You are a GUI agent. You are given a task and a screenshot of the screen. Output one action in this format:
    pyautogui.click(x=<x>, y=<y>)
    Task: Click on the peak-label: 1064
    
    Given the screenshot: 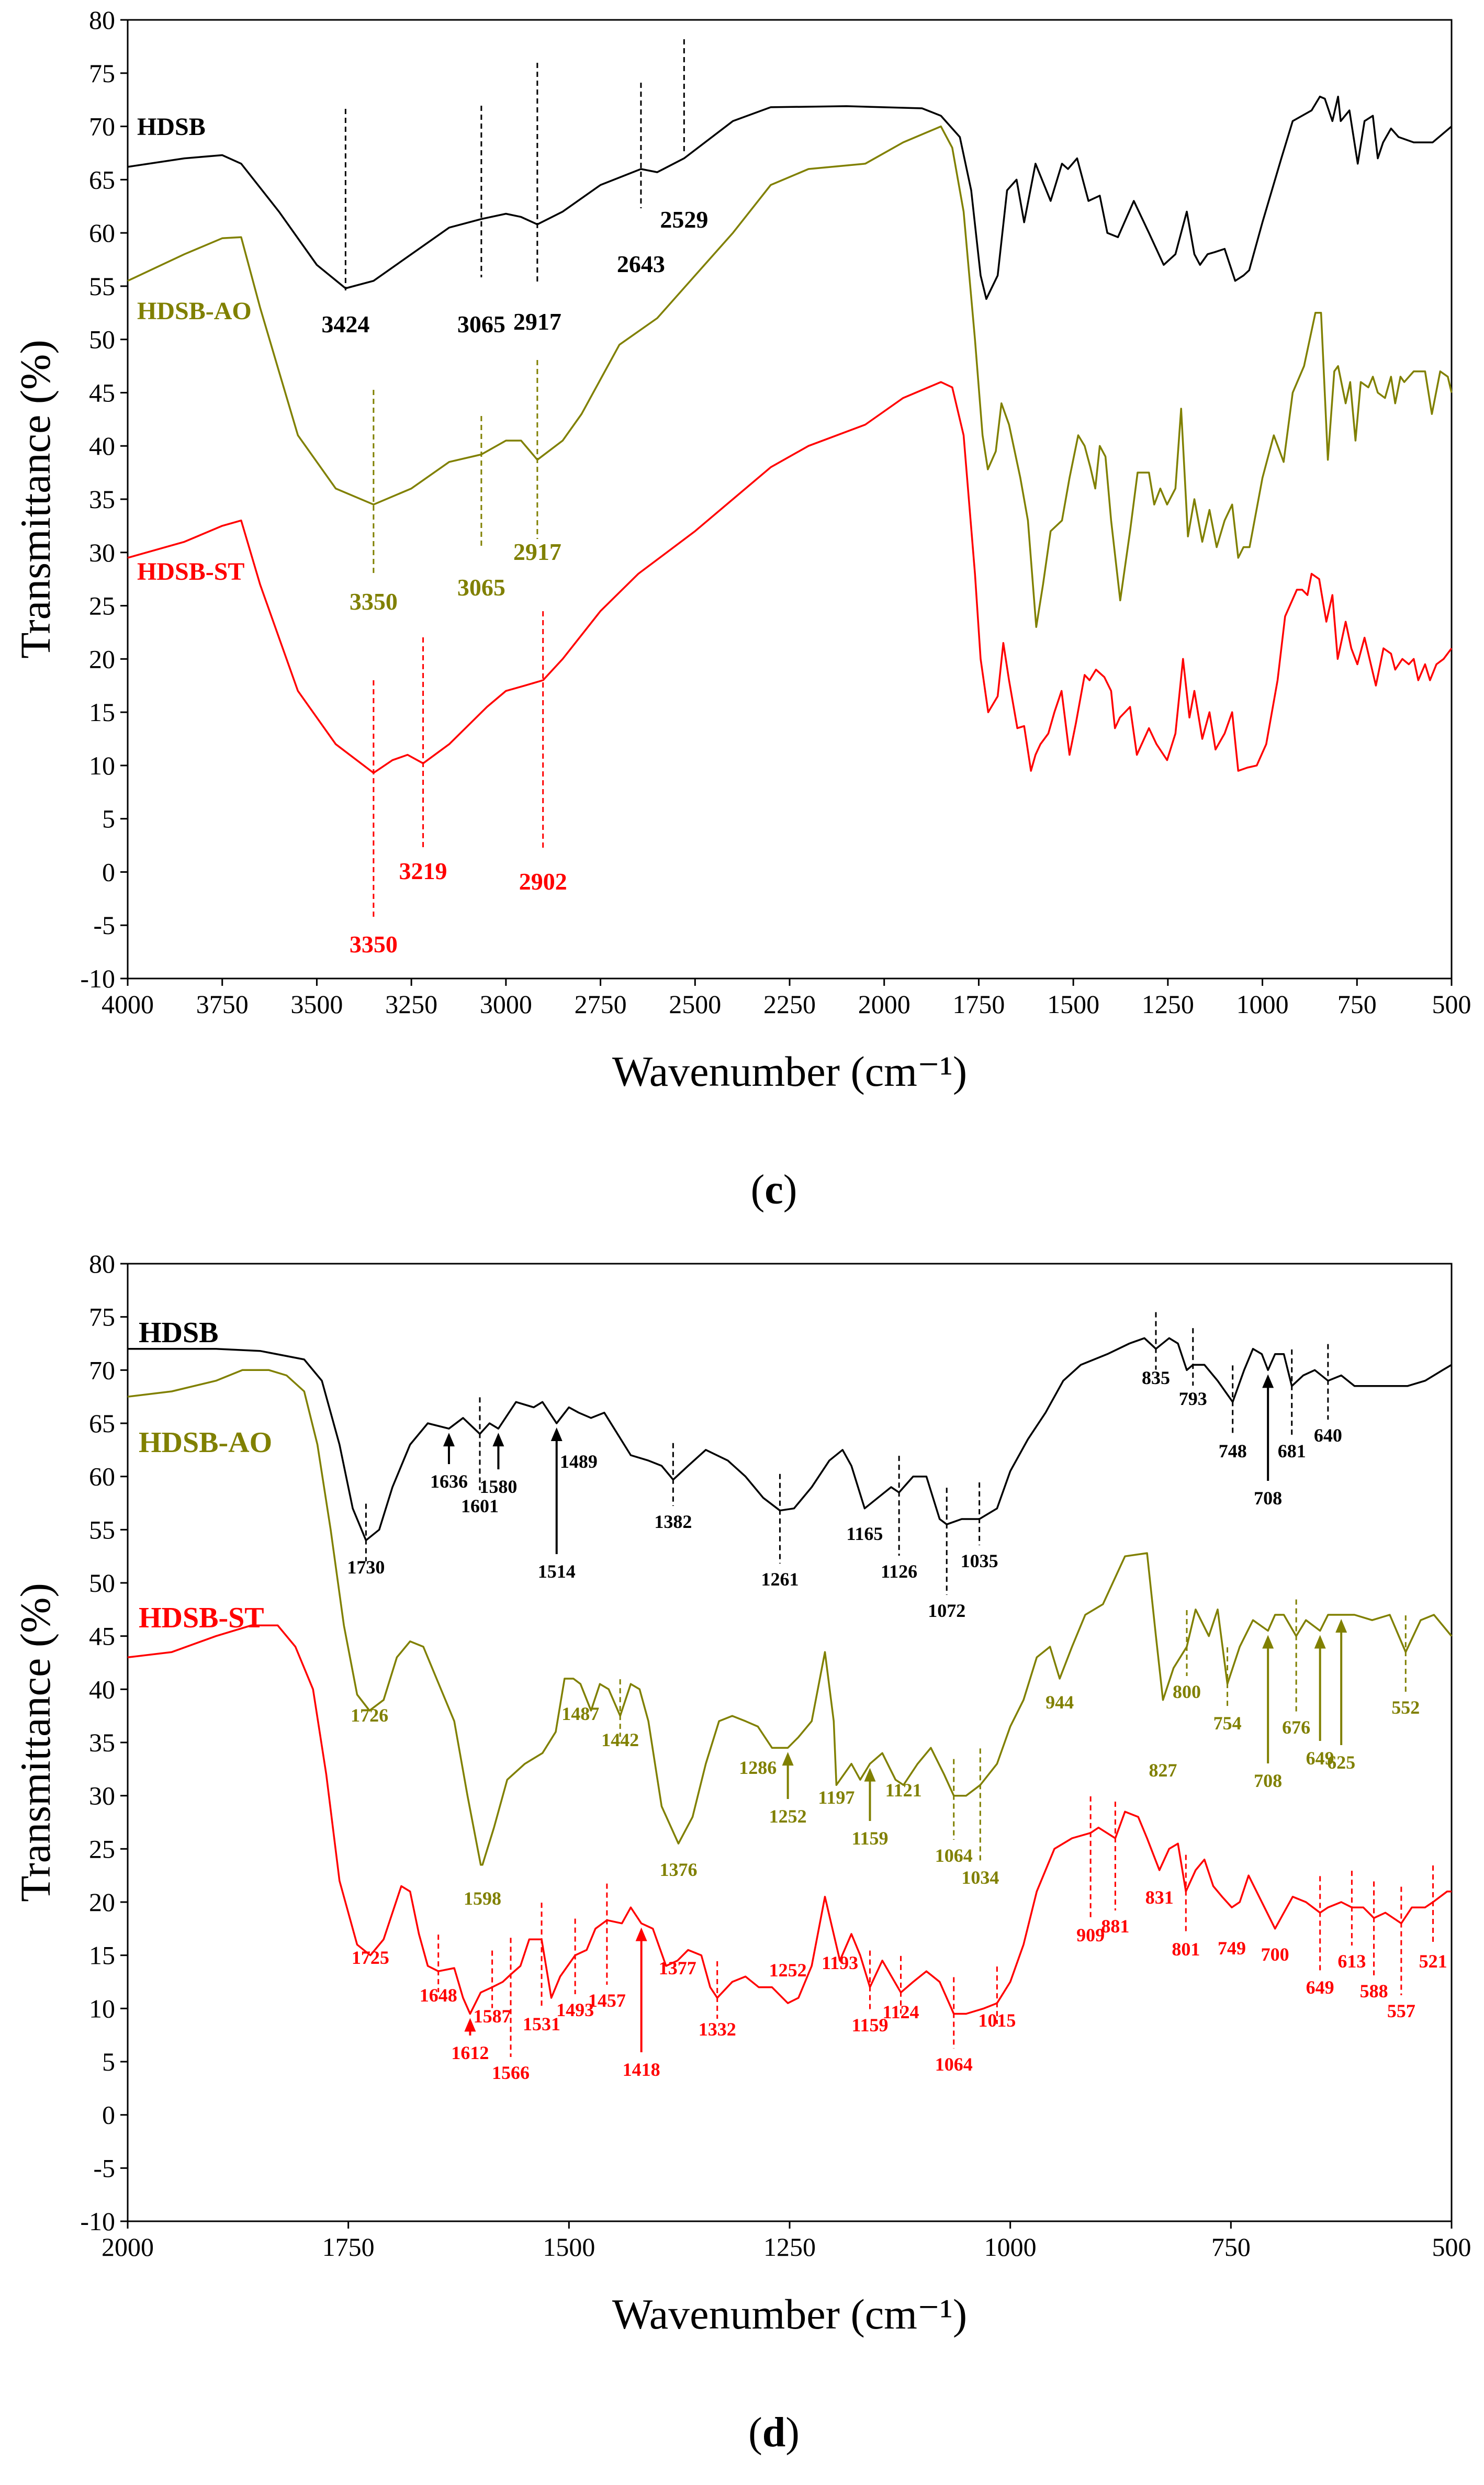 What is the action you would take?
    pyautogui.click(x=954, y=2064)
    